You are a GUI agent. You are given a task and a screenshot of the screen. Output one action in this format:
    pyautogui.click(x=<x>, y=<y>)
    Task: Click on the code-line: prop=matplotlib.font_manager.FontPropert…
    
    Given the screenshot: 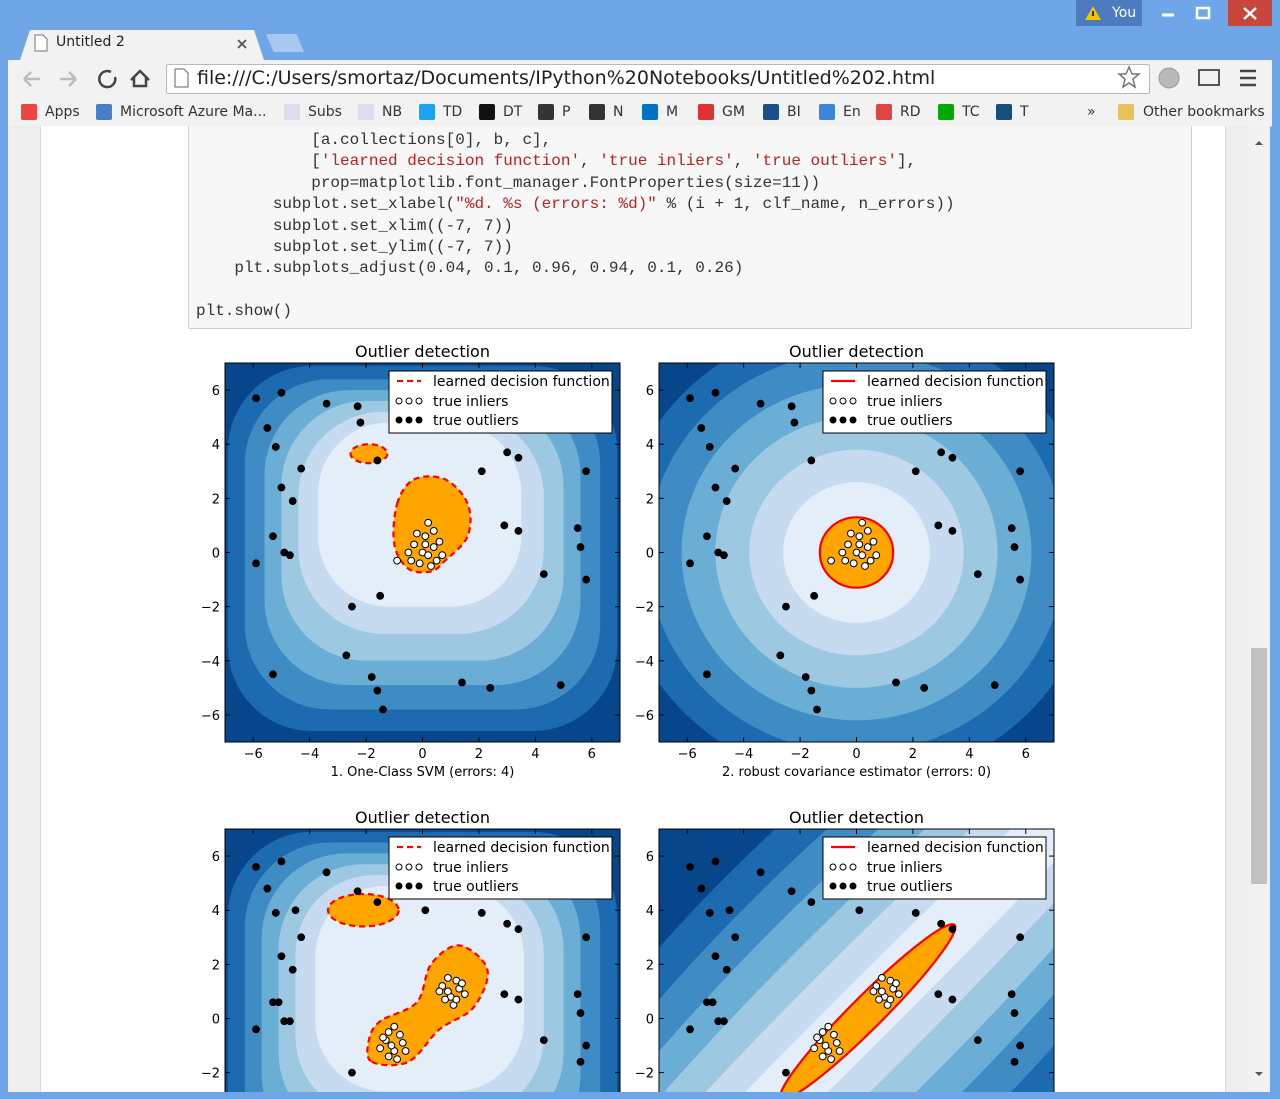 What is the action you would take?
    pyautogui.click(x=508, y=183)
    